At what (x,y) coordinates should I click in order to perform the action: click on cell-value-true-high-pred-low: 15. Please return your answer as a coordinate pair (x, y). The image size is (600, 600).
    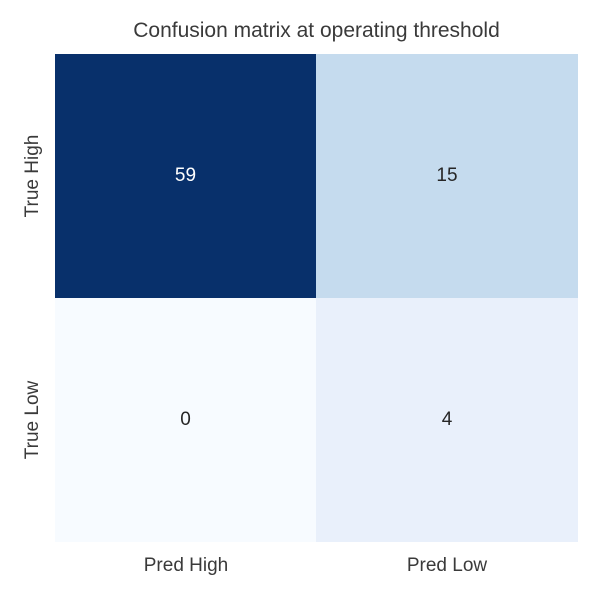
    Looking at the image, I should click on (447, 175).